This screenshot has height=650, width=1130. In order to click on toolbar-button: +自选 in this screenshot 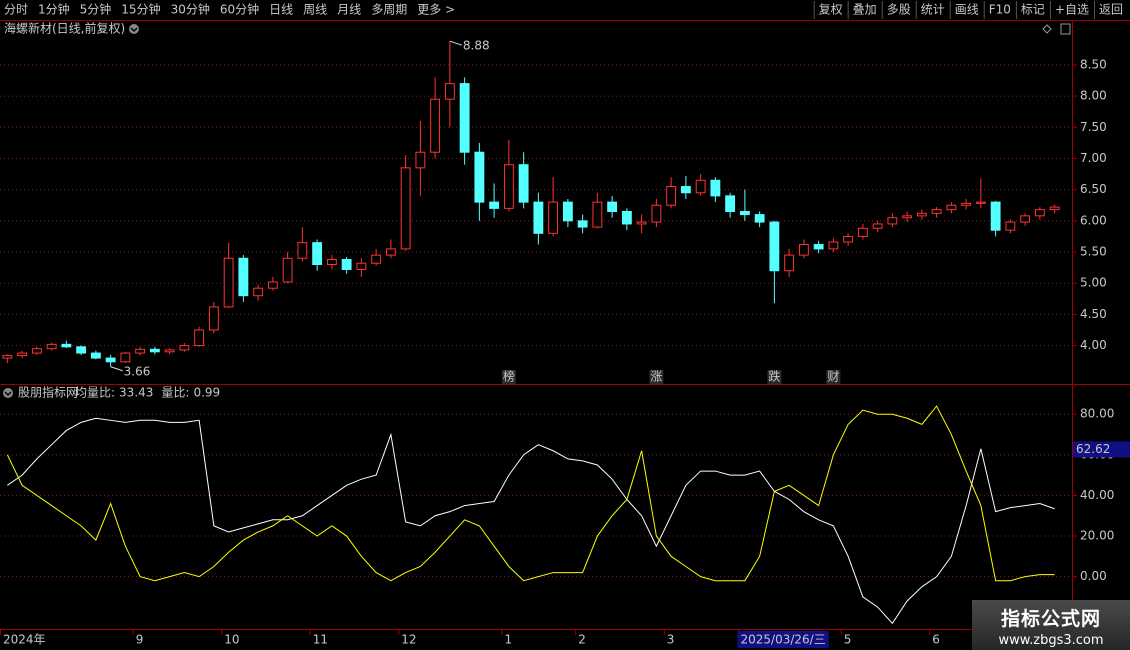, I will do `click(1072, 10)`.